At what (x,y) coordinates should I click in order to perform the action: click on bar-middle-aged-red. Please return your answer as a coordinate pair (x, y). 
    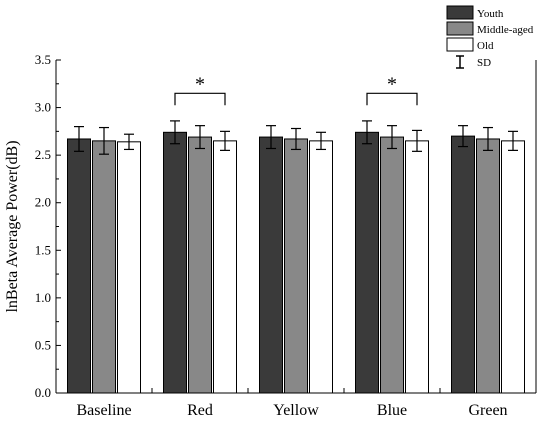
    Looking at the image, I should click on (200, 265).